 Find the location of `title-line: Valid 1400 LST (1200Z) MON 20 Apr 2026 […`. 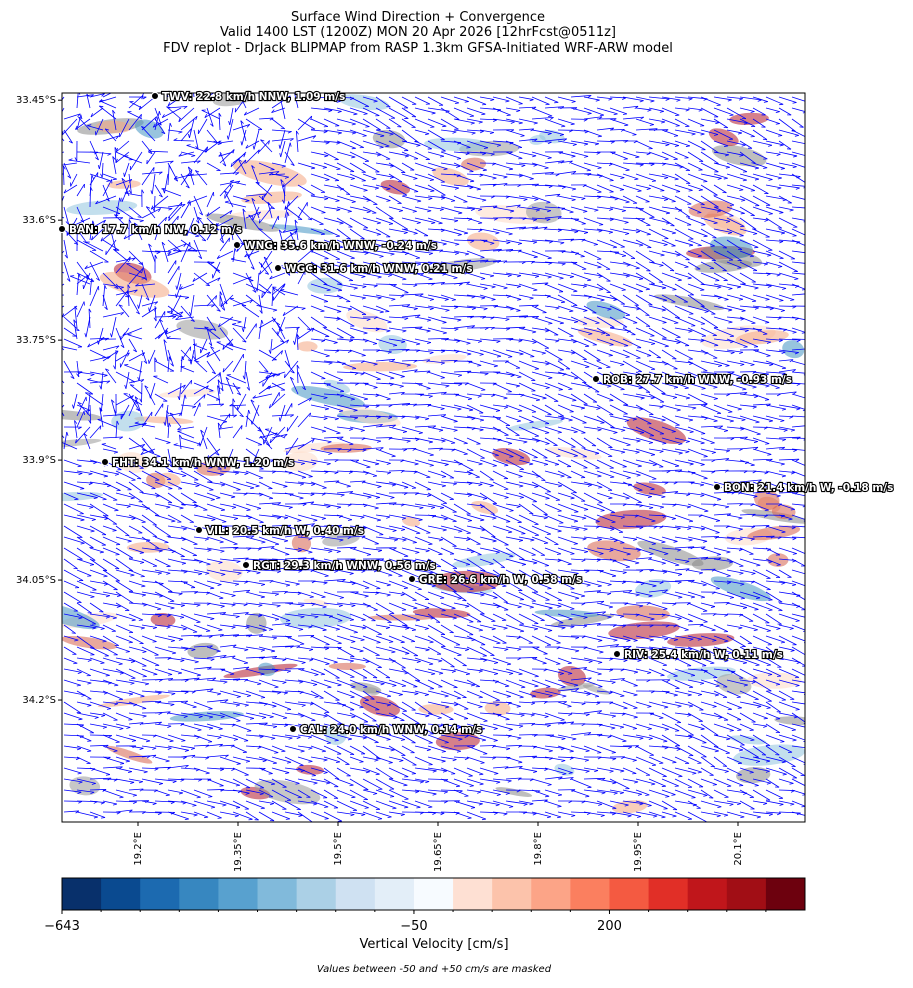

title-line: Valid 1400 LST (1200Z) MON 20 Apr 2026 [… is located at coordinates (418, 32).